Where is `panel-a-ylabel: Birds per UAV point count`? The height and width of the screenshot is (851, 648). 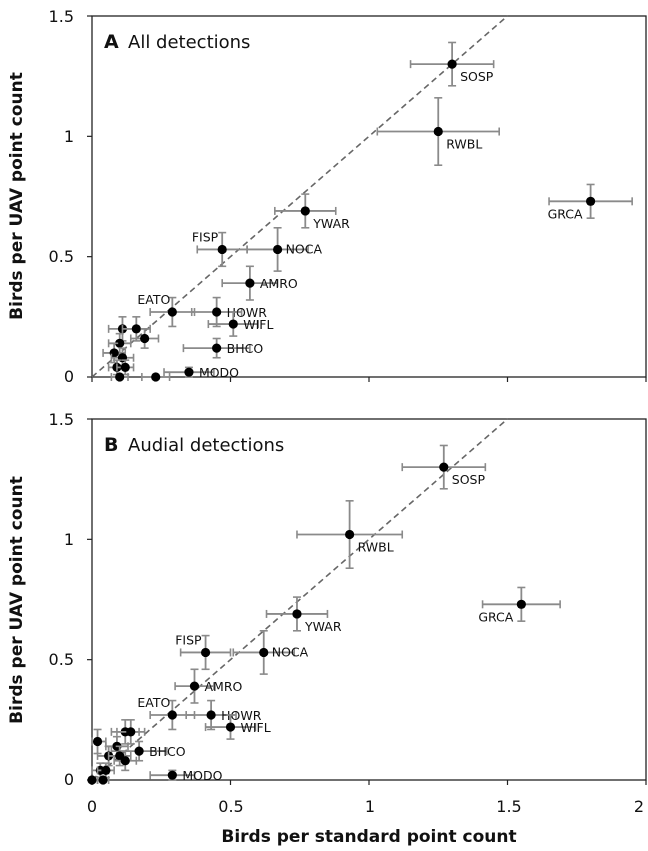 panel-a-ylabel: Birds per UAV point count is located at coordinates (17, 196).